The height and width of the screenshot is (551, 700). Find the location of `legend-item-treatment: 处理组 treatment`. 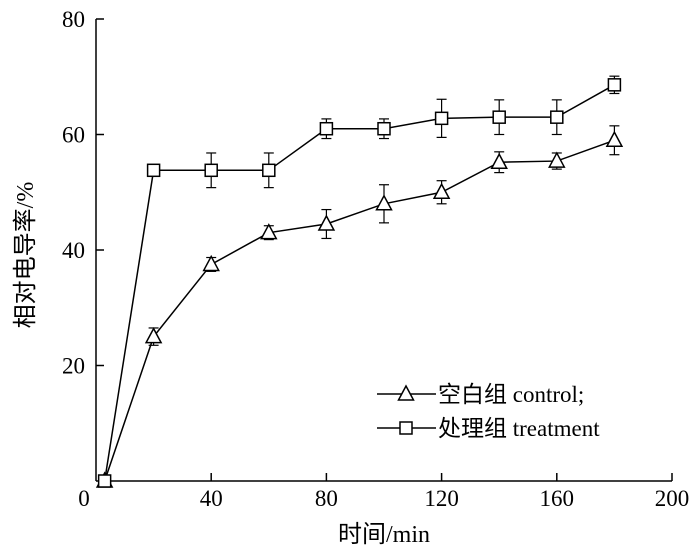

legend-item-treatment: 处理组 treatment is located at coordinates (488, 428).